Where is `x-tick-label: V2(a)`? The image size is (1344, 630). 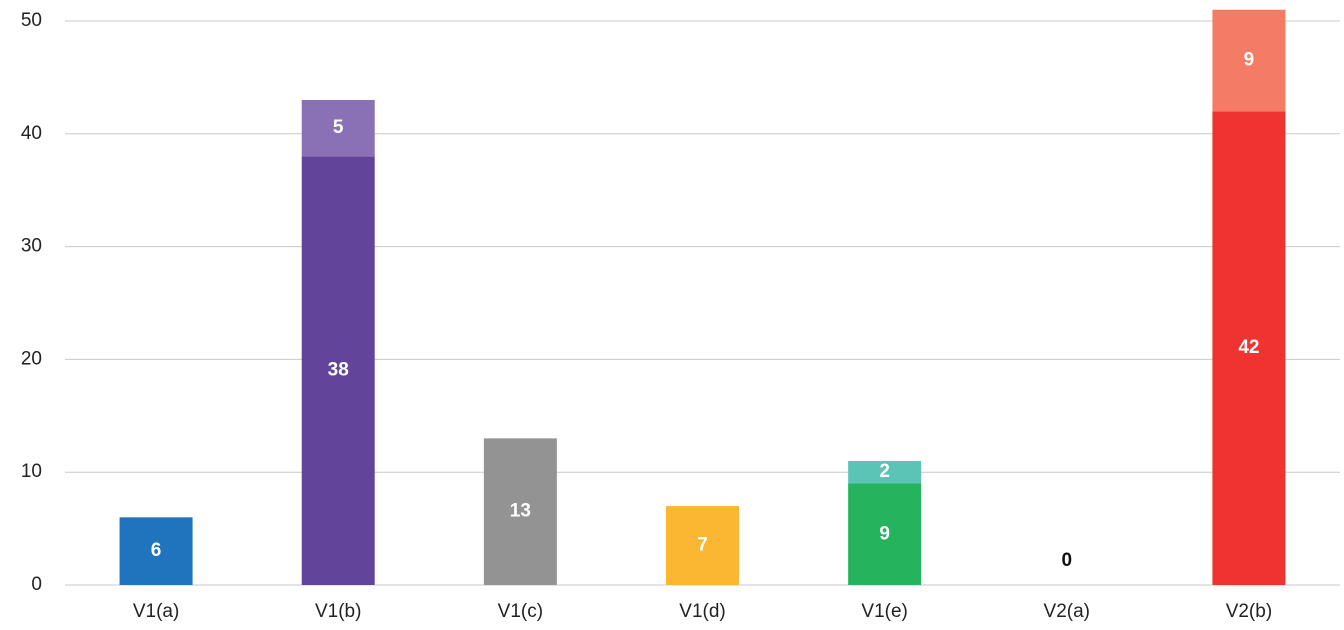 x-tick-label: V2(a) is located at coordinates (1067, 611).